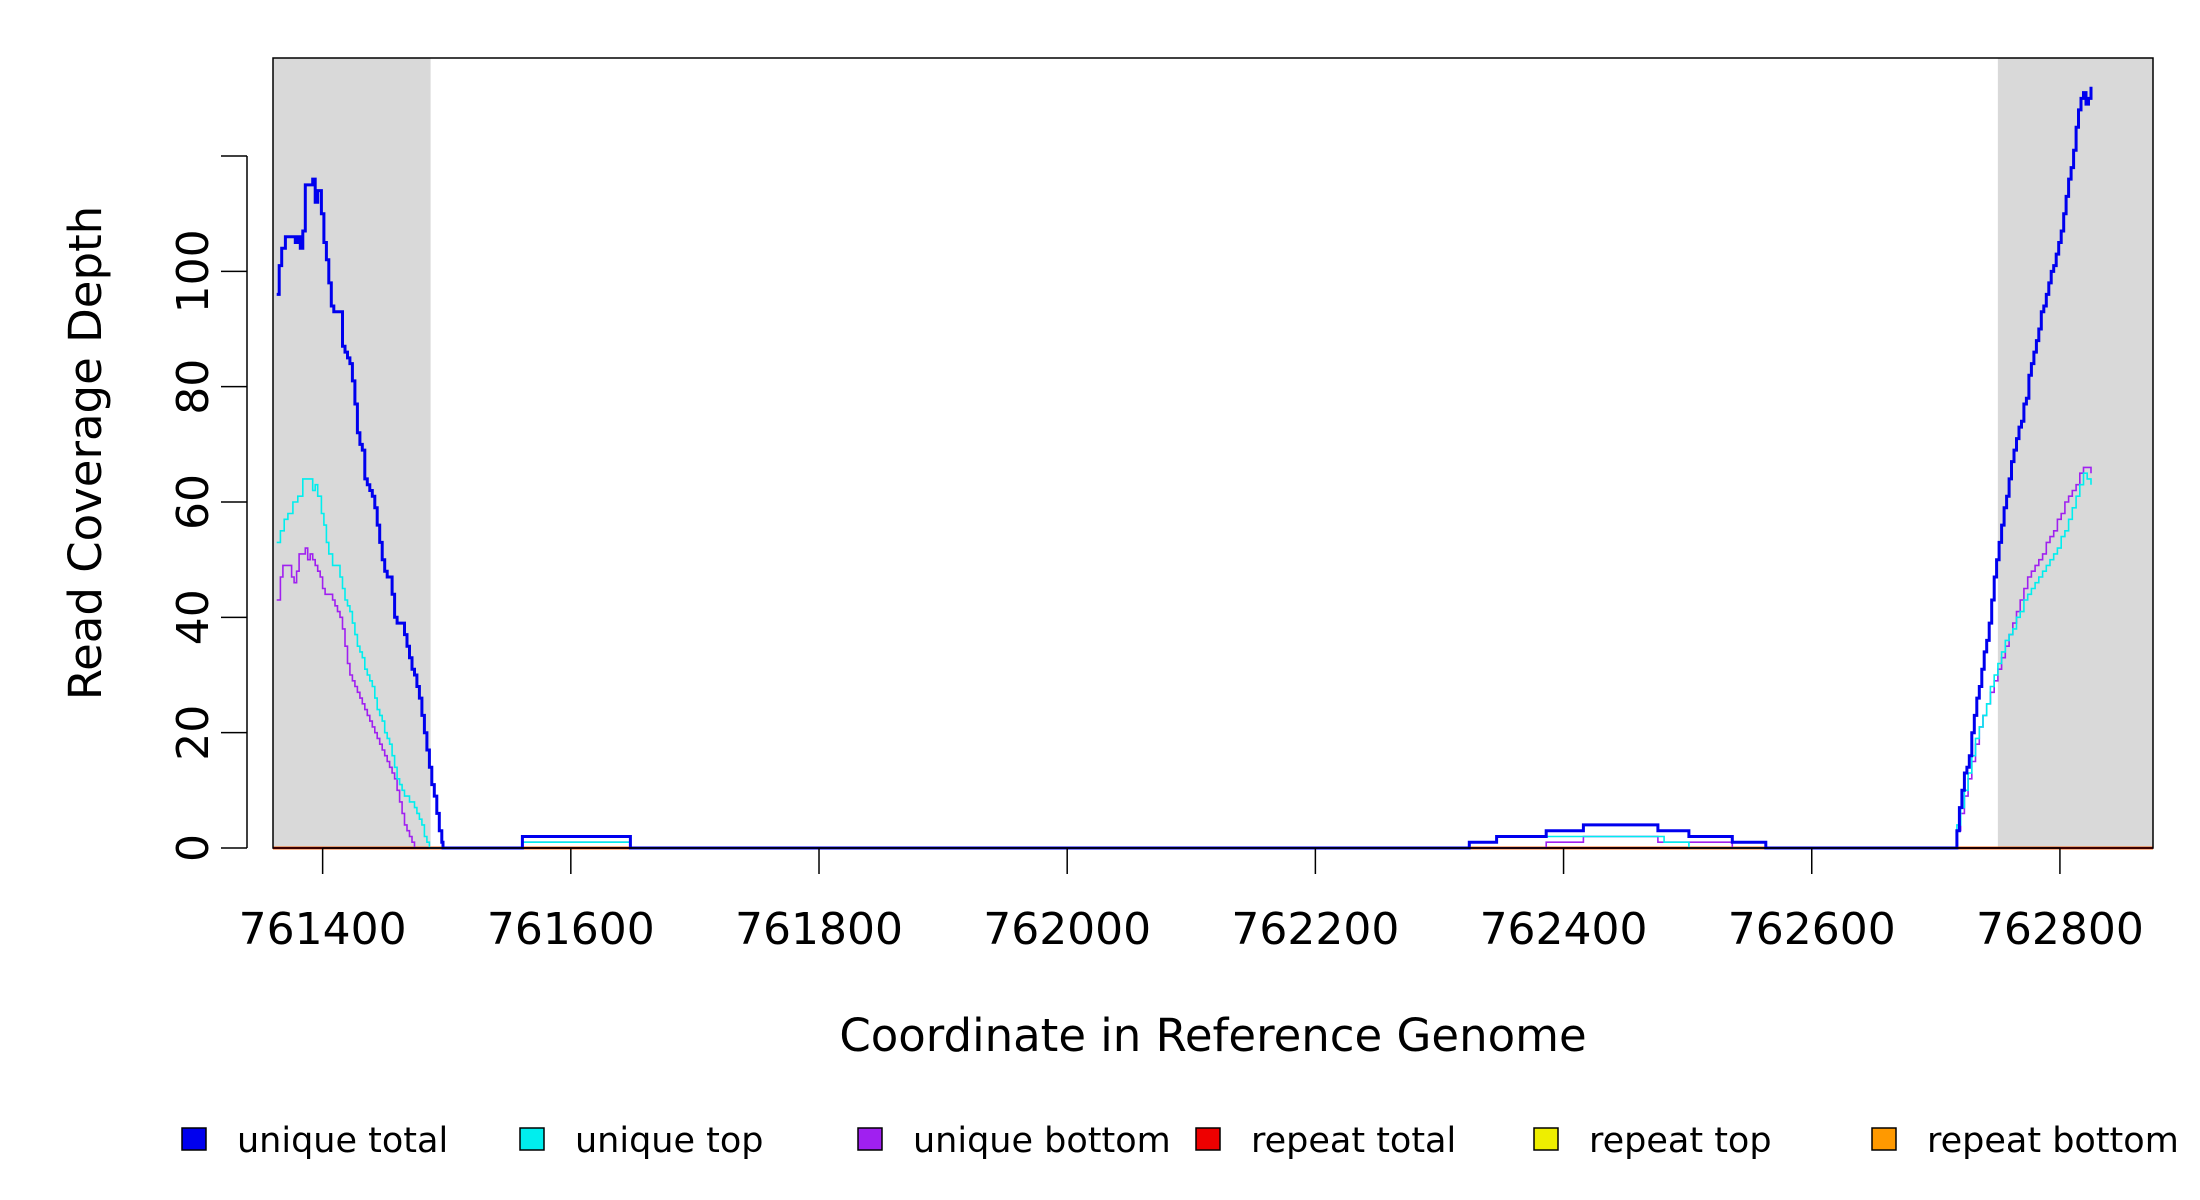 This screenshot has width=2200, height=1200. Describe the element at coordinates (193, 387) in the screenshot. I see `y-tick-label: 80` at that location.